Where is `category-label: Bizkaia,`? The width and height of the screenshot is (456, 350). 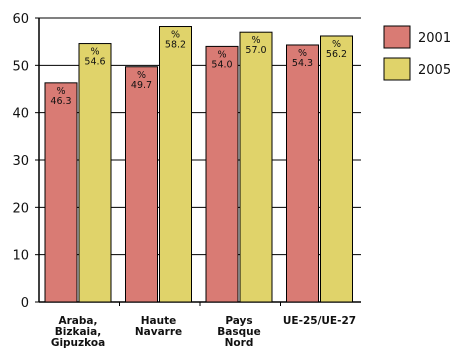
category-label: Bizkaia, is located at coordinates (78, 332).